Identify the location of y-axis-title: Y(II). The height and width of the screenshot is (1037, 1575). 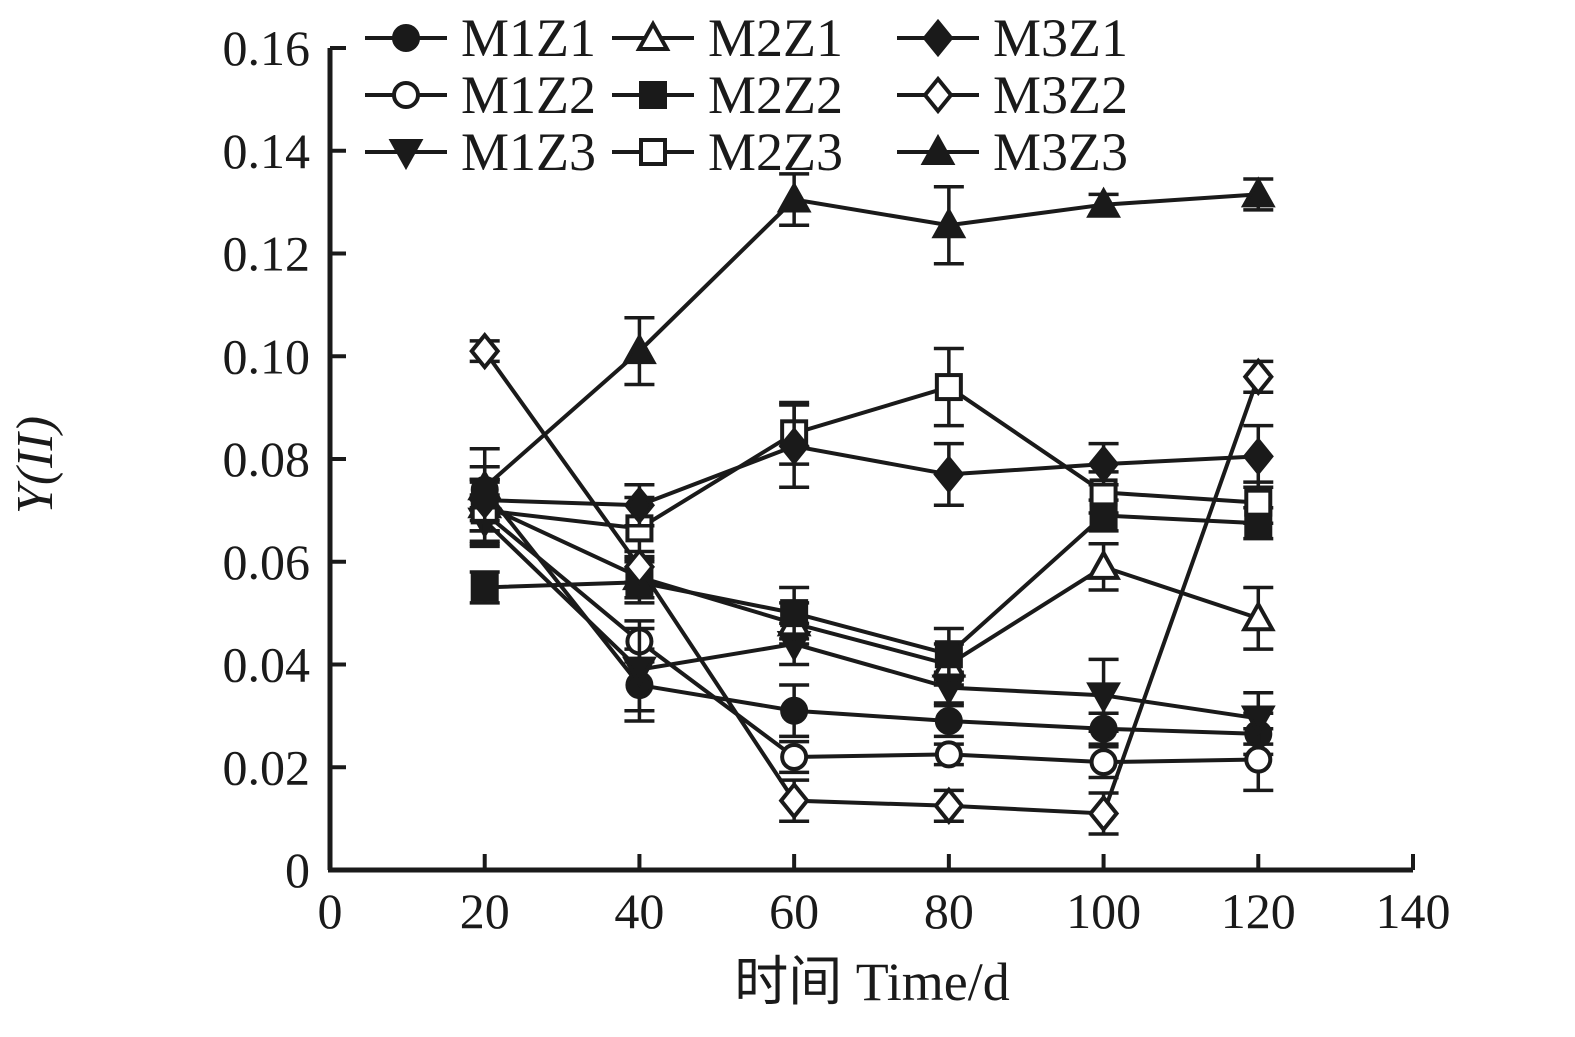
(35, 465).